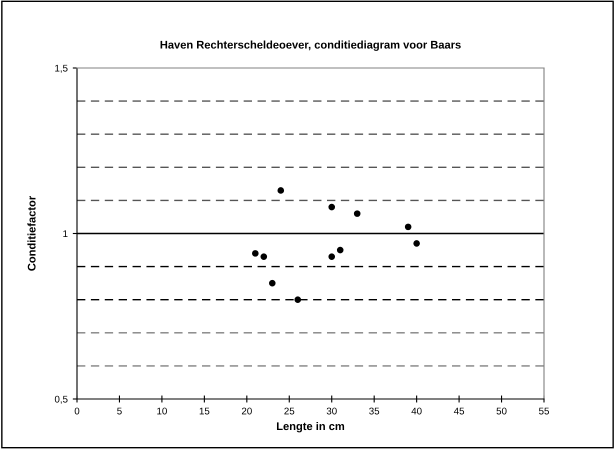  I want to click on x-tick-label: 5, so click(119, 411).